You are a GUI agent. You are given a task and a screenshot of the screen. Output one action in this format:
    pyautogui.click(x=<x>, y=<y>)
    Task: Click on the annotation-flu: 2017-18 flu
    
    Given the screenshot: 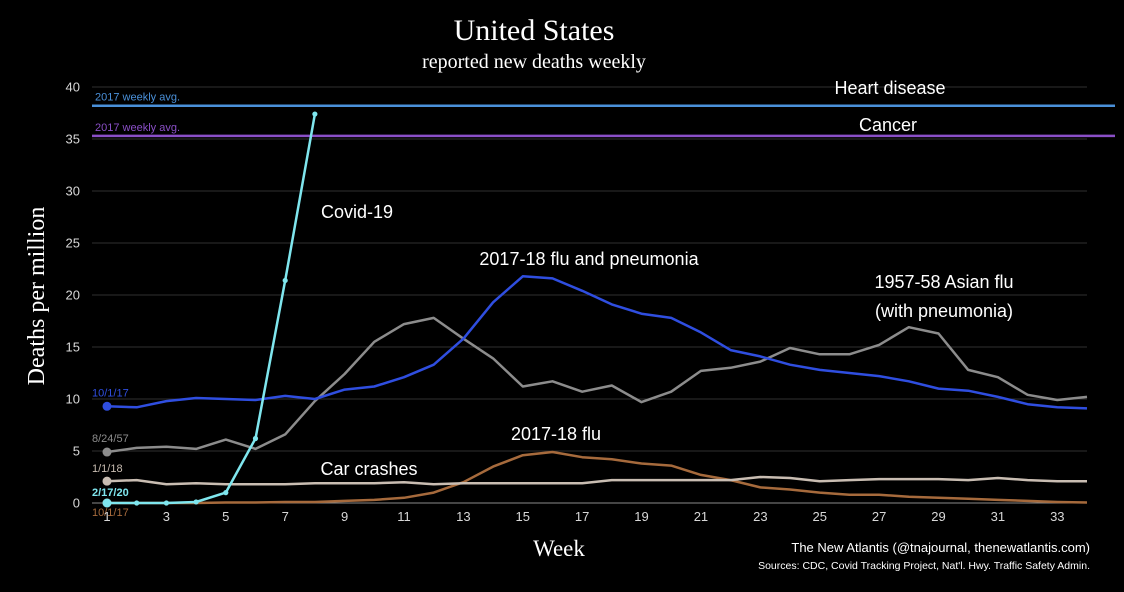 What is the action you would take?
    pyautogui.click(x=556, y=434)
    